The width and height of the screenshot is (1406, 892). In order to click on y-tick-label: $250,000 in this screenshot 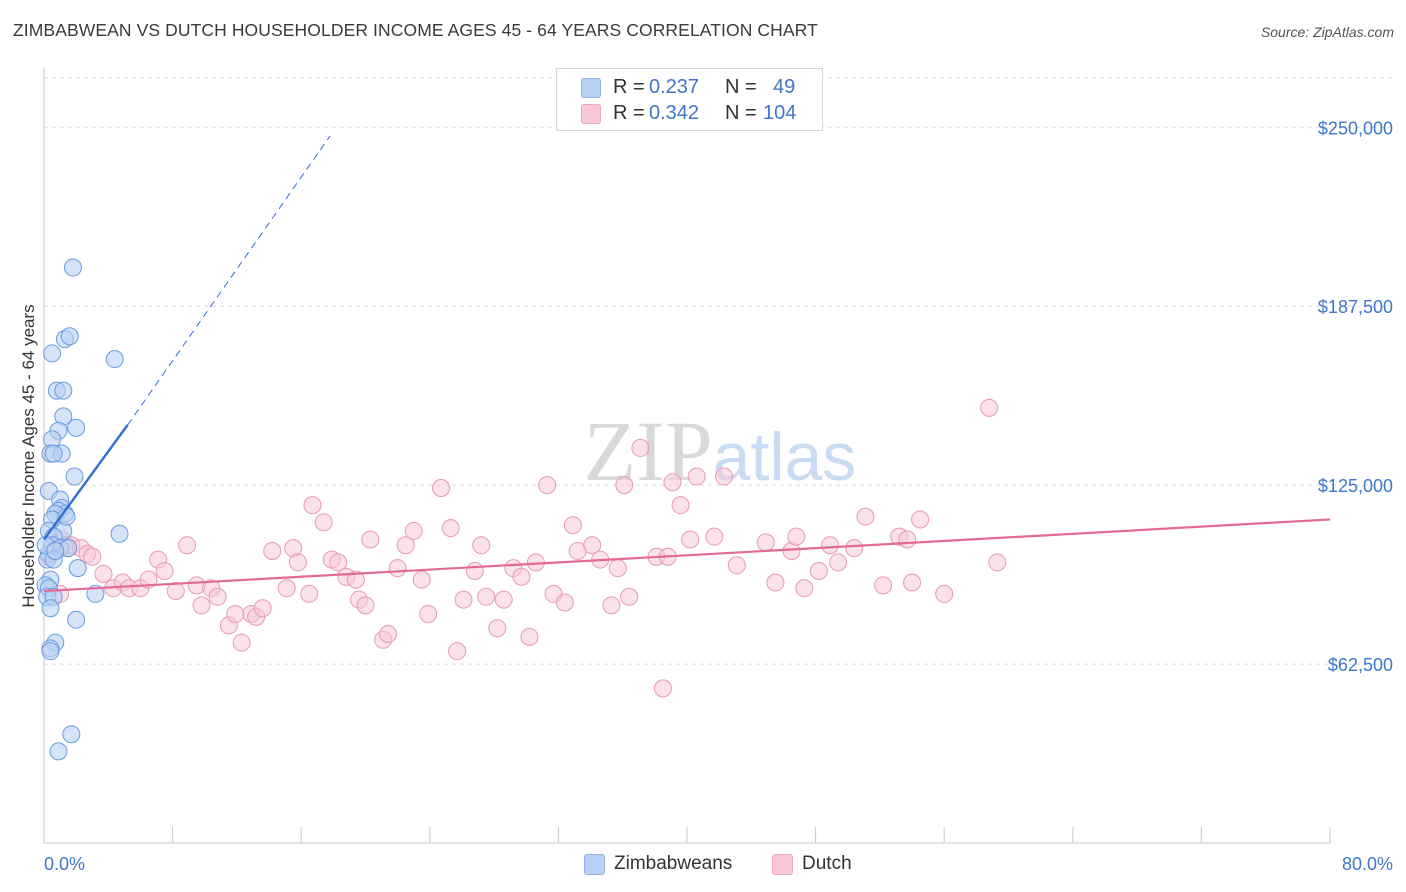, I will do `click(1355, 128)`.